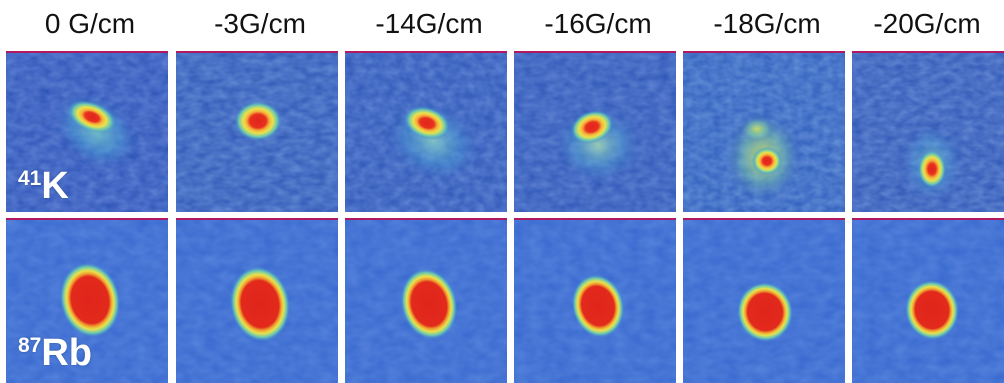  I want to click on rb87-image-0g: 87Rb, so click(87, 300).